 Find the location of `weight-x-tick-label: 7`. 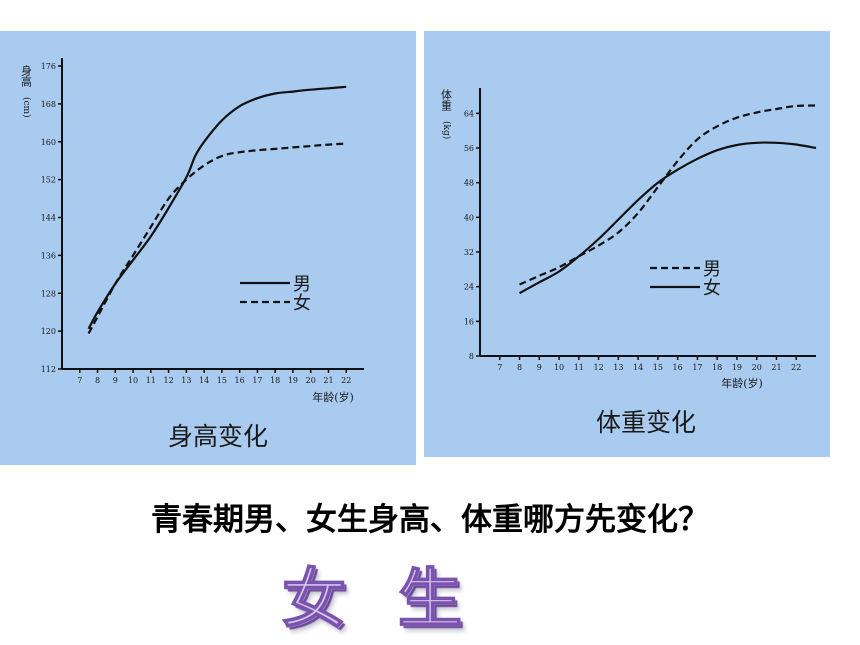

weight-x-tick-label: 7 is located at coordinates (499, 367).